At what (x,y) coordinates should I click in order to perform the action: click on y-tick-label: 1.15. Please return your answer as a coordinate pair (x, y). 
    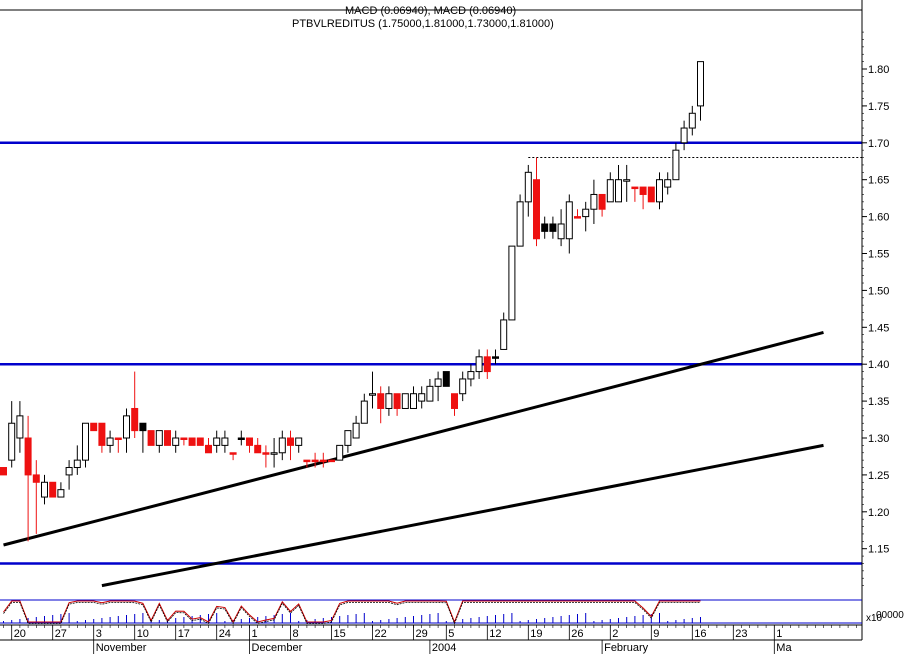
    Looking at the image, I should click on (878, 550).